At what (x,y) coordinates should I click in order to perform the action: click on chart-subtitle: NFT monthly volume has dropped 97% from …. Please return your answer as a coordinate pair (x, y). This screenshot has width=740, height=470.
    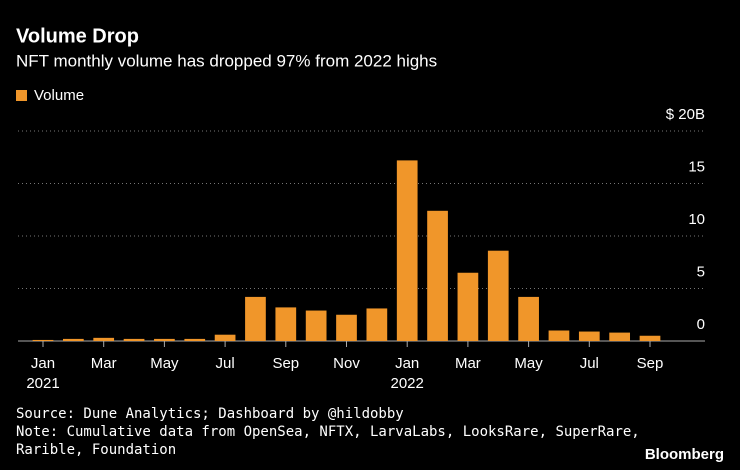
    Looking at the image, I should click on (226, 60).